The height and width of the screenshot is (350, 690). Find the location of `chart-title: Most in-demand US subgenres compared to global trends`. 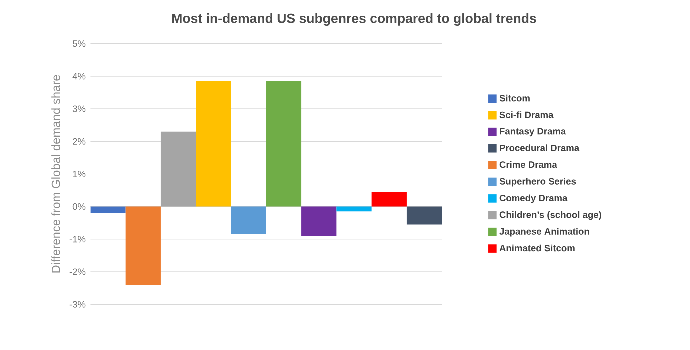

chart-title: Most in-demand US subgenres compared to global trends is located at coordinates (354, 20).